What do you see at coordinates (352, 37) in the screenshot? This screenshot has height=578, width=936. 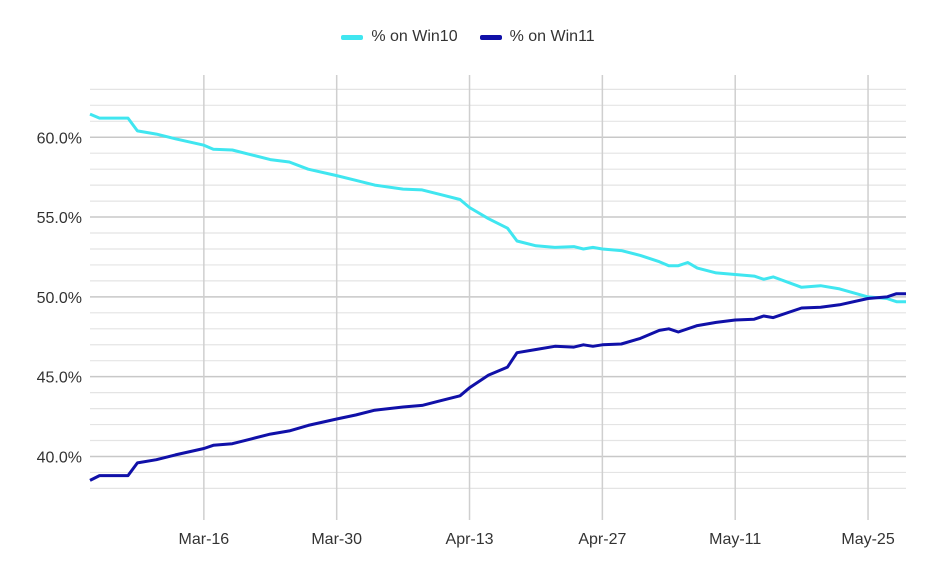 I see `legend-swatch-win10` at bounding box center [352, 37].